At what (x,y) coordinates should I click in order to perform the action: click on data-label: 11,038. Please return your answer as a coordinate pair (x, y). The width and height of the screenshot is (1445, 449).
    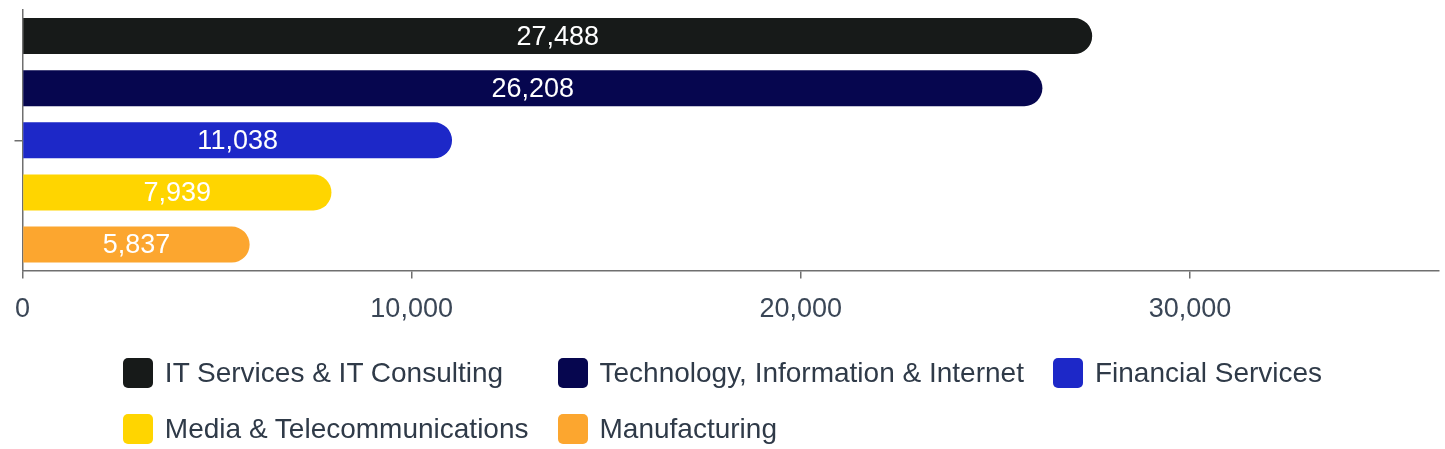
    Looking at the image, I should click on (237, 139).